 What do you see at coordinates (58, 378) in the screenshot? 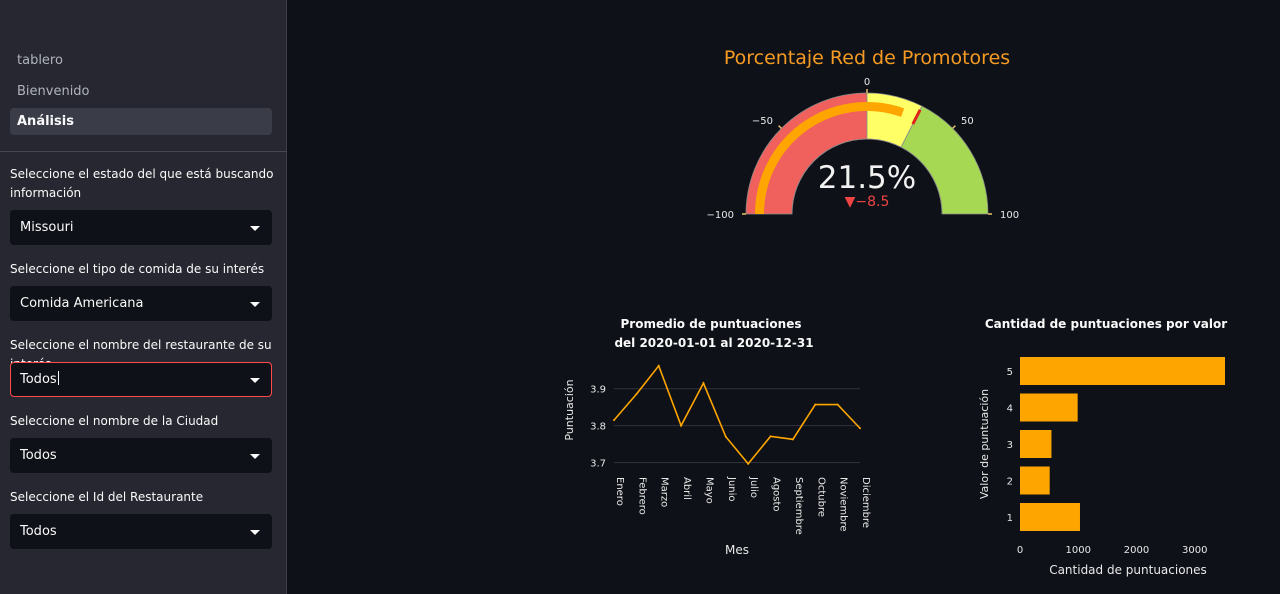
I see `text-cursor` at bounding box center [58, 378].